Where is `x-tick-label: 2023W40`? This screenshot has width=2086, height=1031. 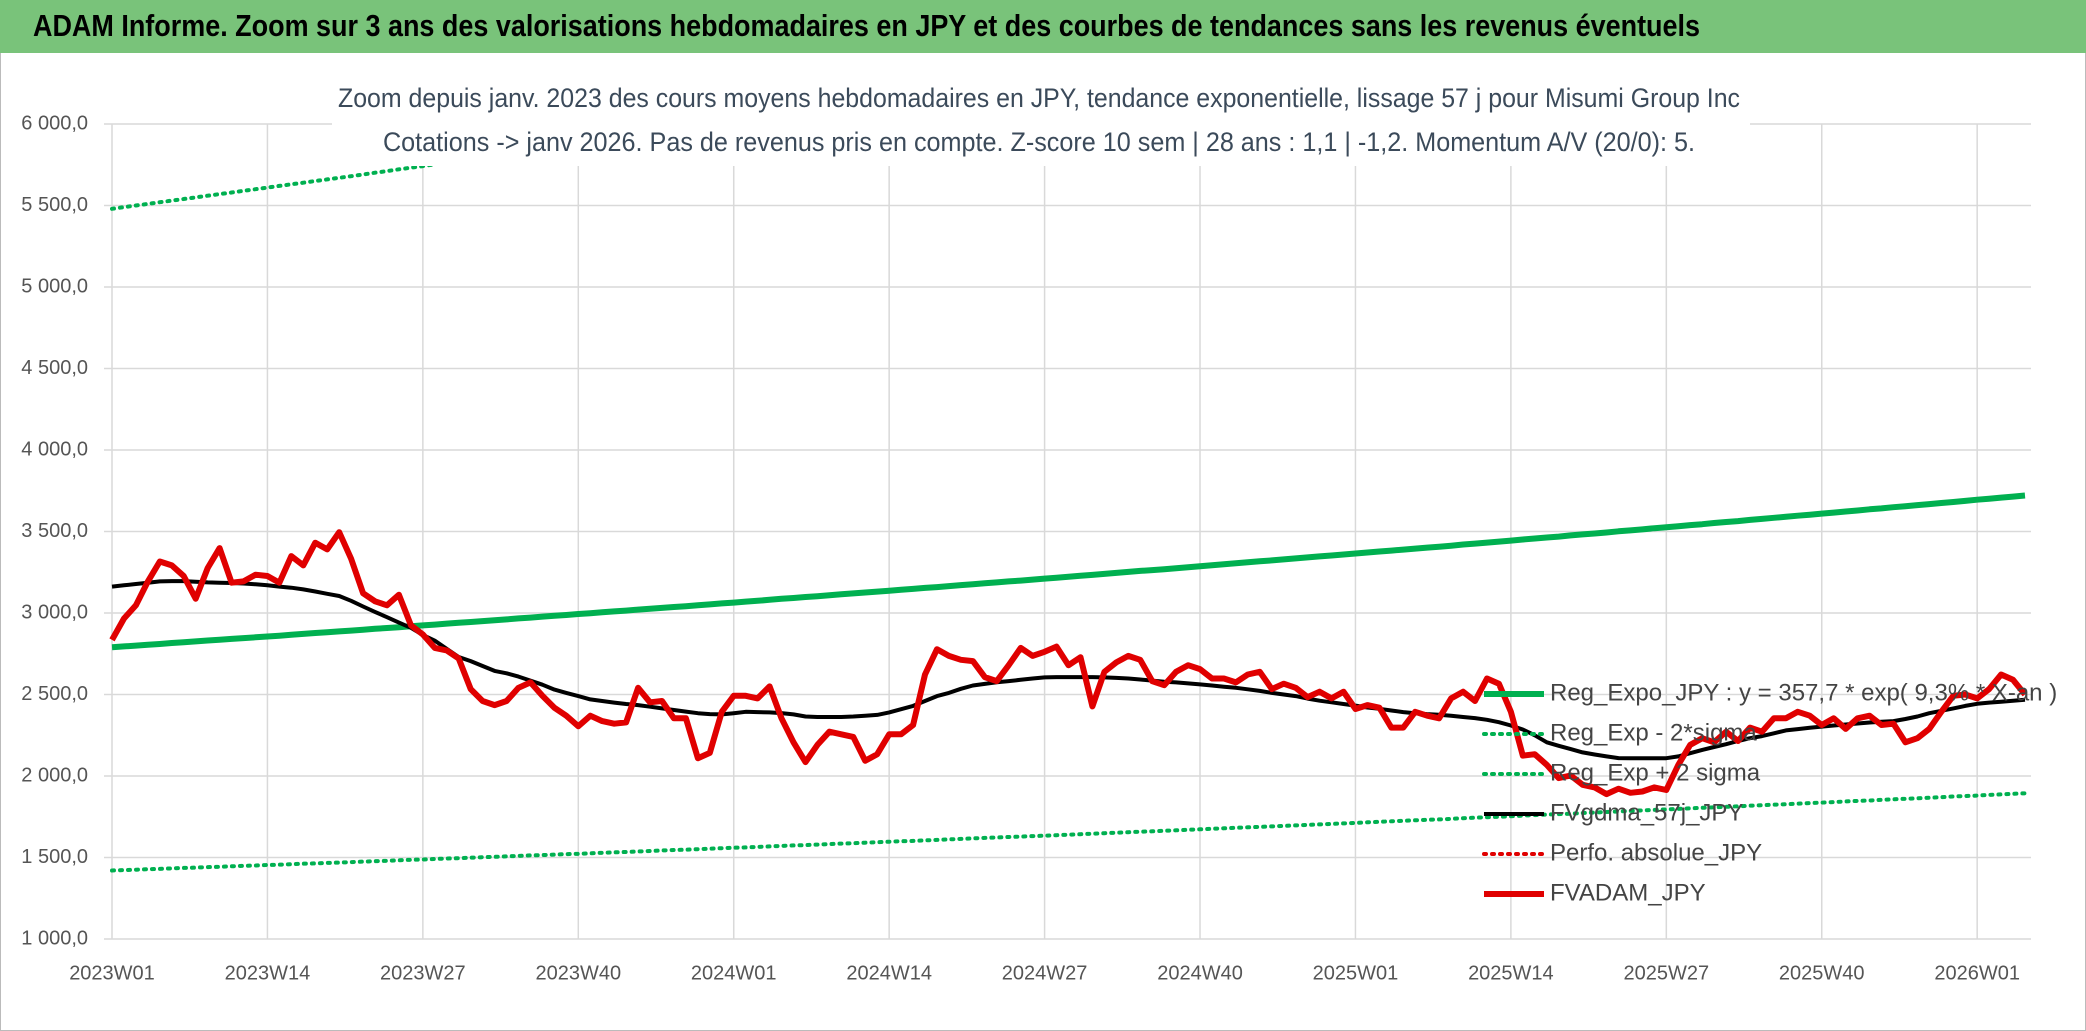
x-tick-label: 2023W40 is located at coordinates (578, 973).